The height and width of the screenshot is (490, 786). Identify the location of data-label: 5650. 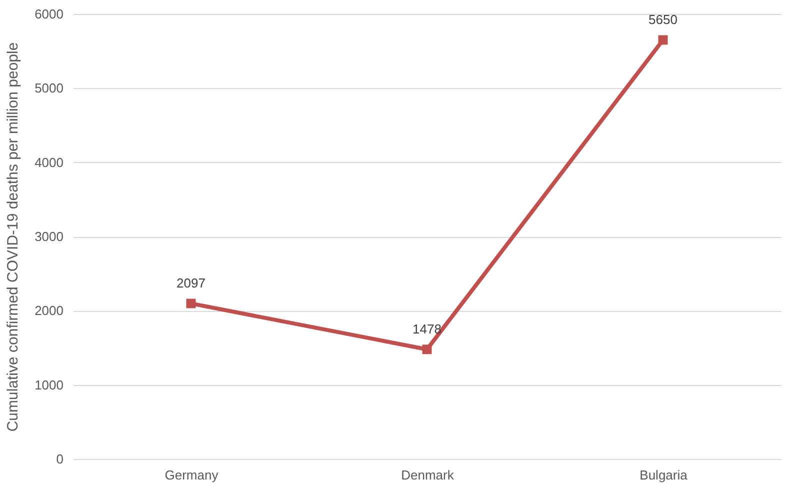
(663, 19).